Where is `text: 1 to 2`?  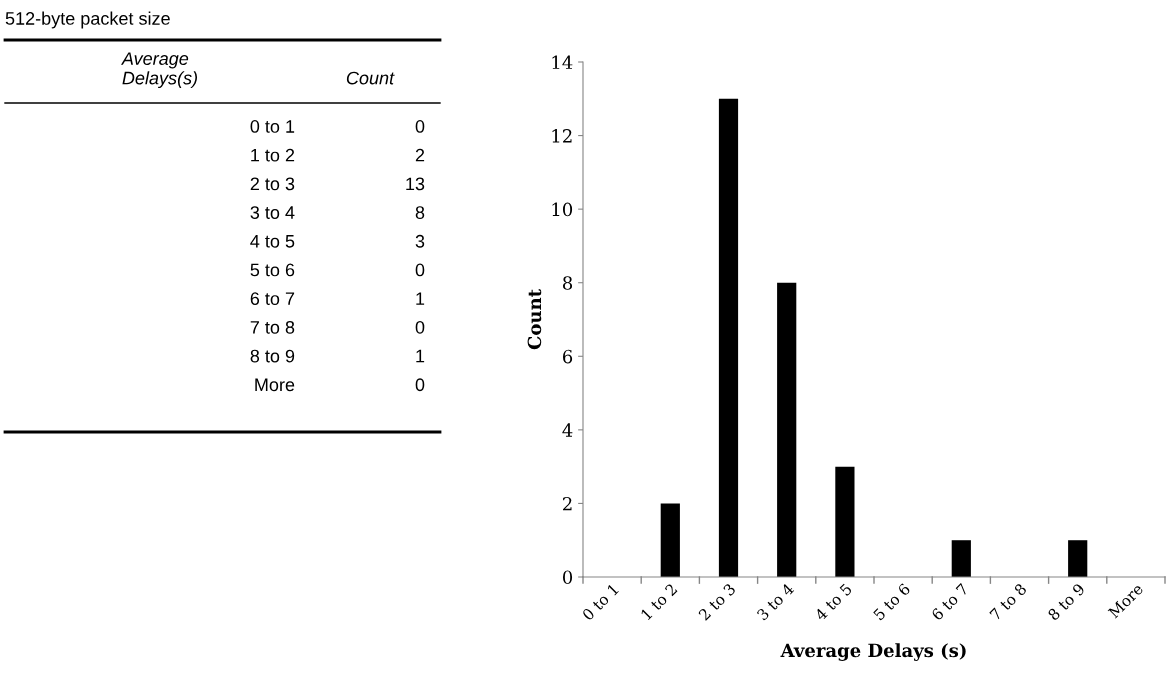 text: 1 to 2 is located at coordinates (273, 155).